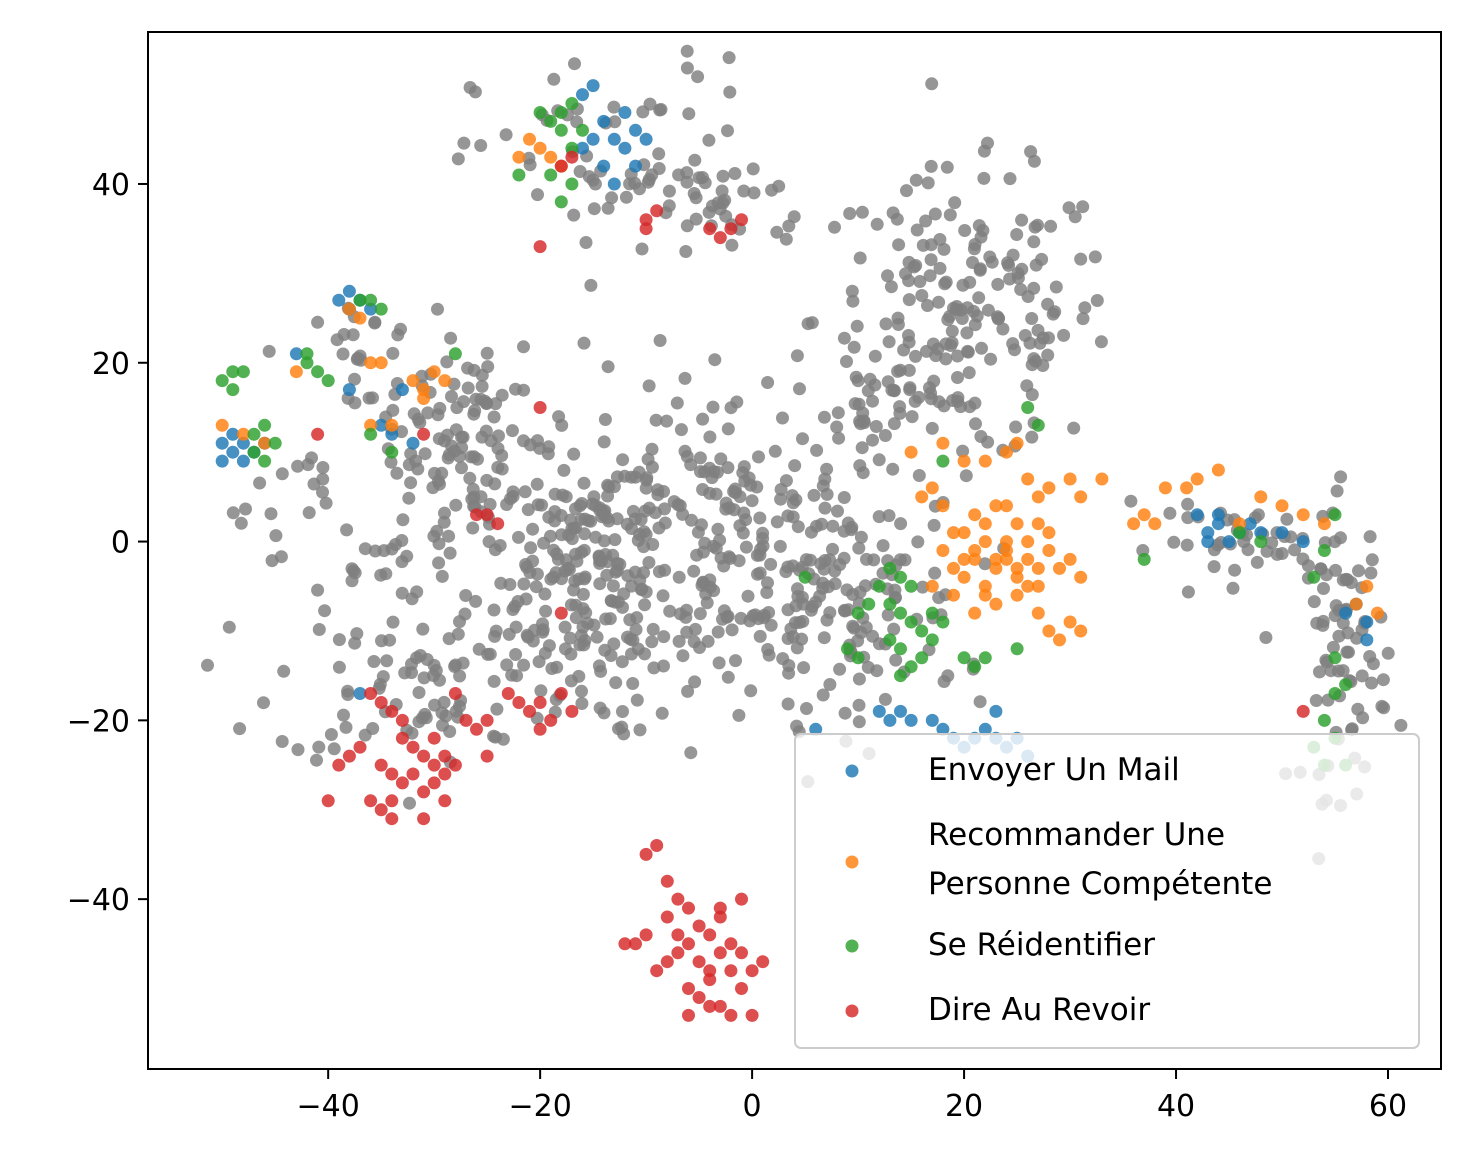 The height and width of the screenshot is (1170, 1470). What do you see at coordinates (1076, 835) in the screenshot?
I see `legend-label: Recommander Une` at bounding box center [1076, 835].